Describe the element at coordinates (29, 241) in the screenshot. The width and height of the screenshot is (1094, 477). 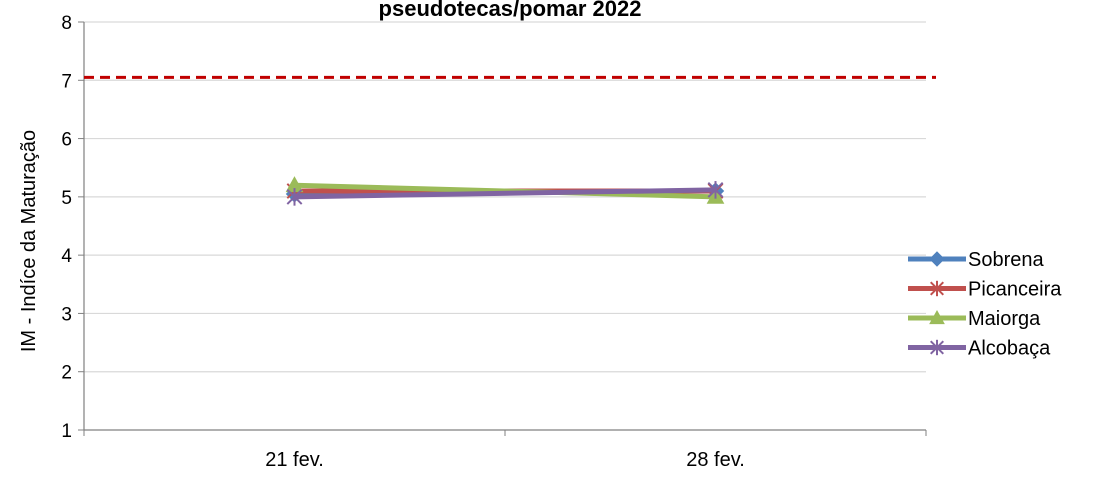
I see `y-axis-label: IM - Indíce da Maturação` at that location.